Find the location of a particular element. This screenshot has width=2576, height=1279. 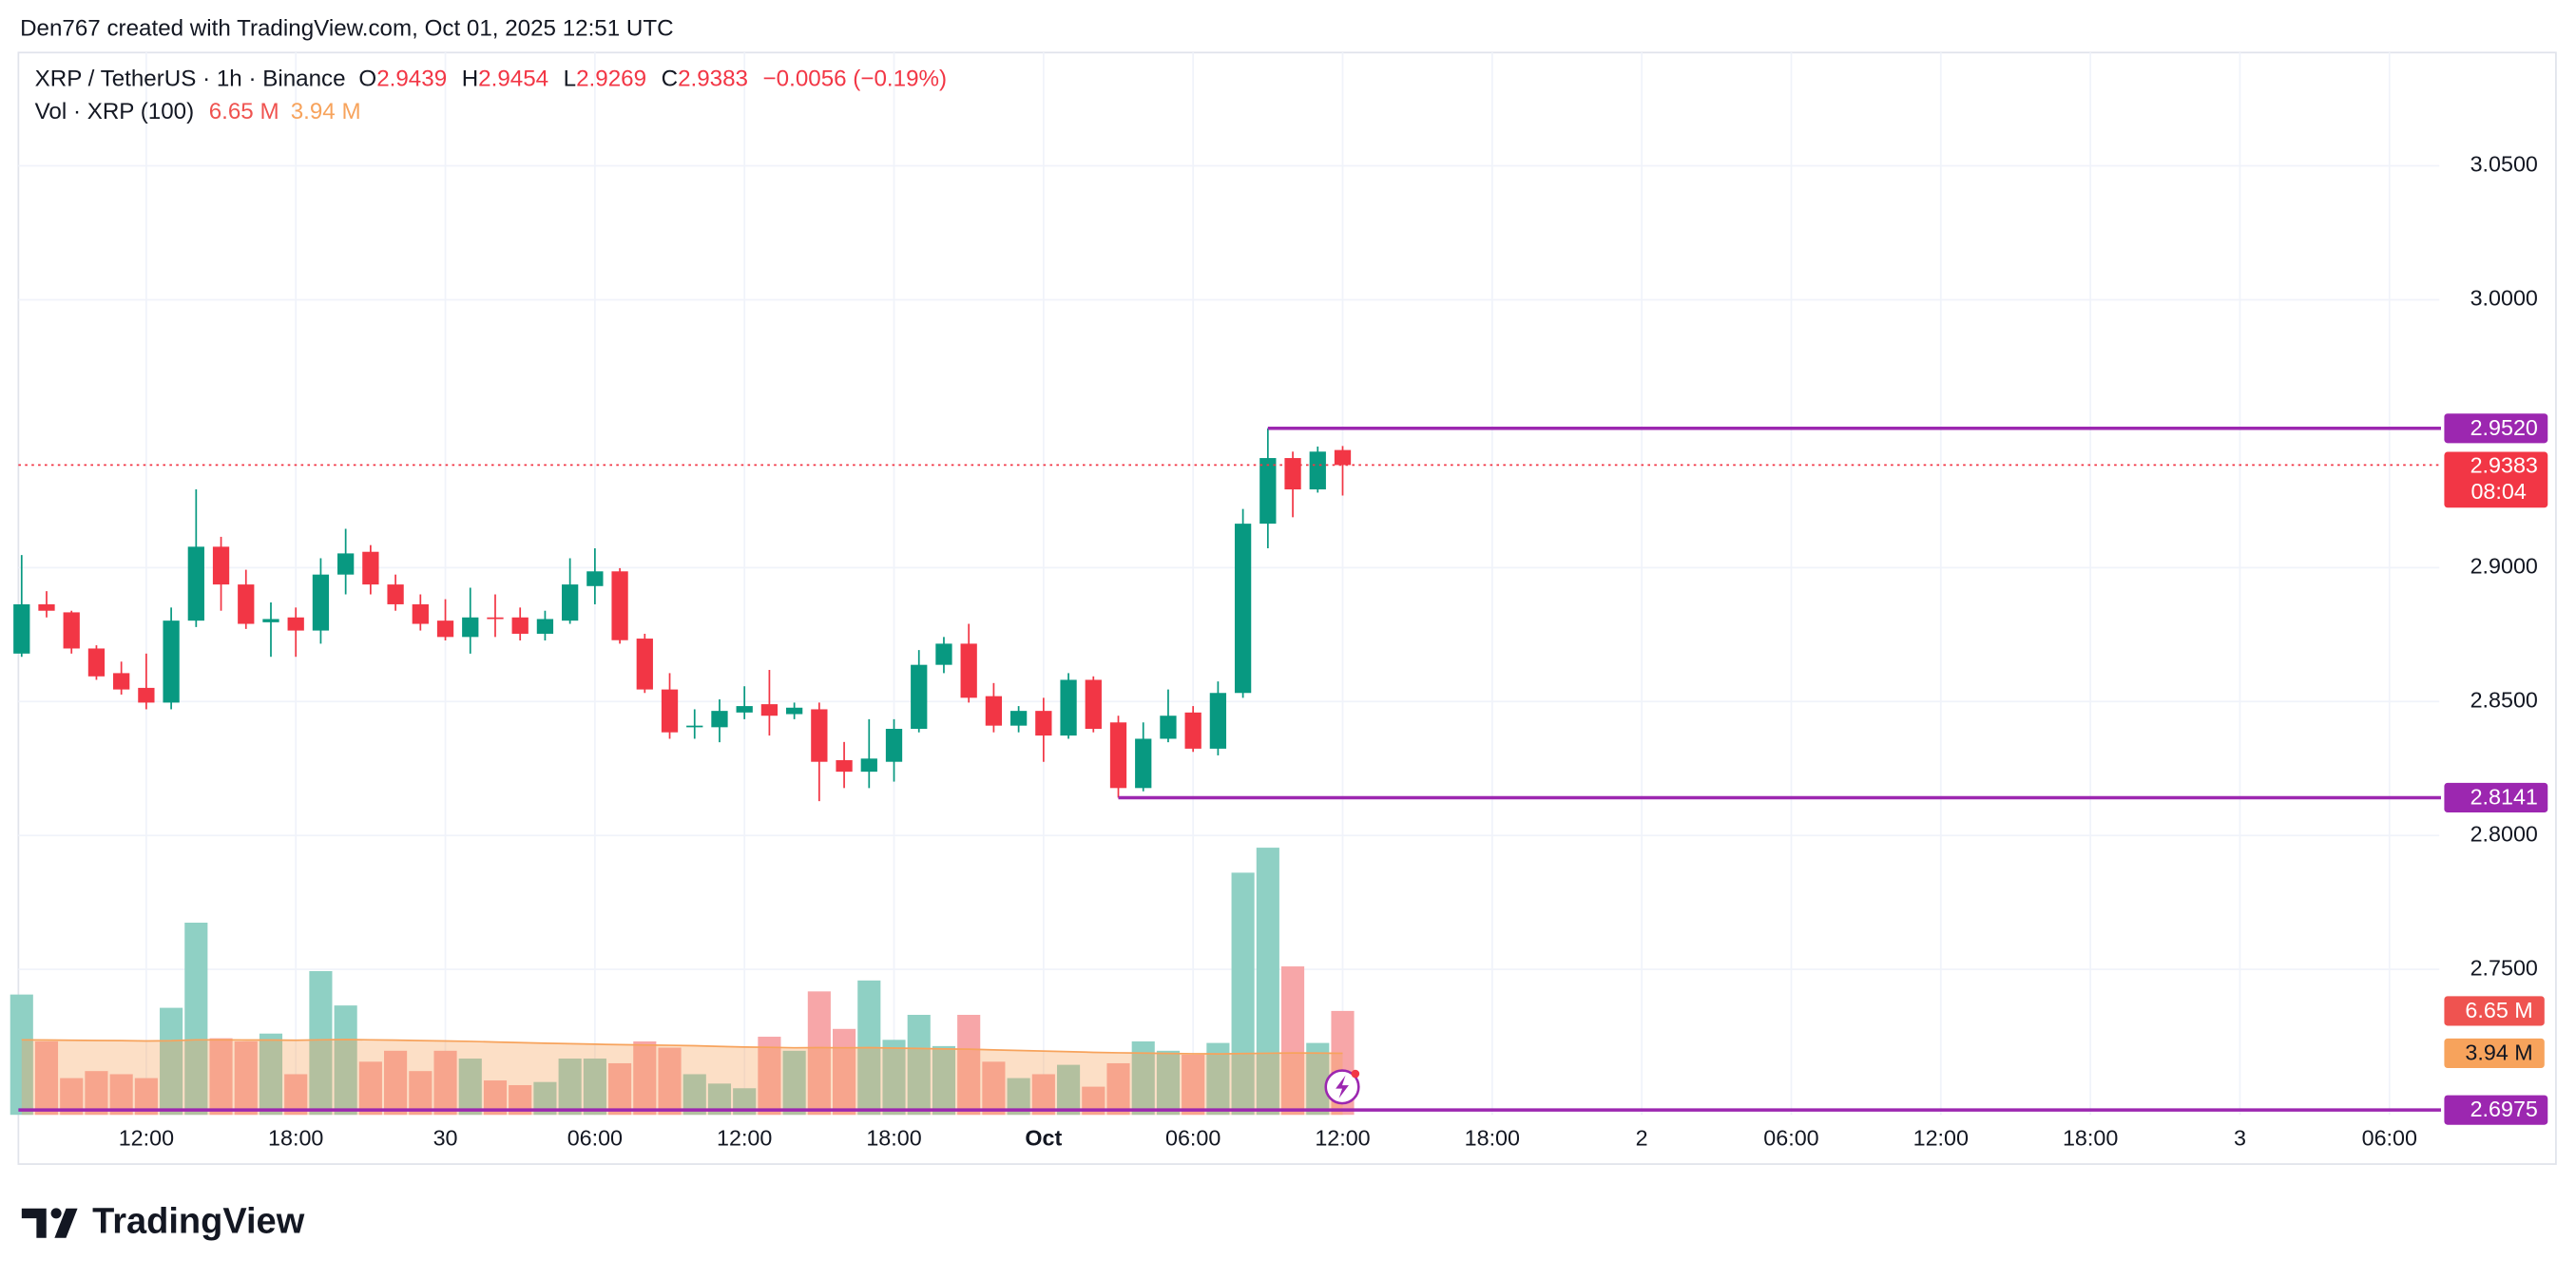

volume-value: 6.65 M is located at coordinates (244, 113).